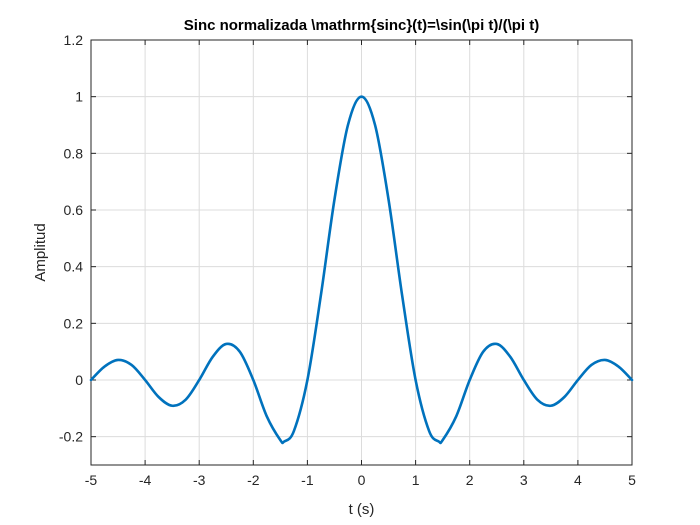 This screenshot has height=525, width=700. I want to click on x-tick-label: -5, so click(91, 480).